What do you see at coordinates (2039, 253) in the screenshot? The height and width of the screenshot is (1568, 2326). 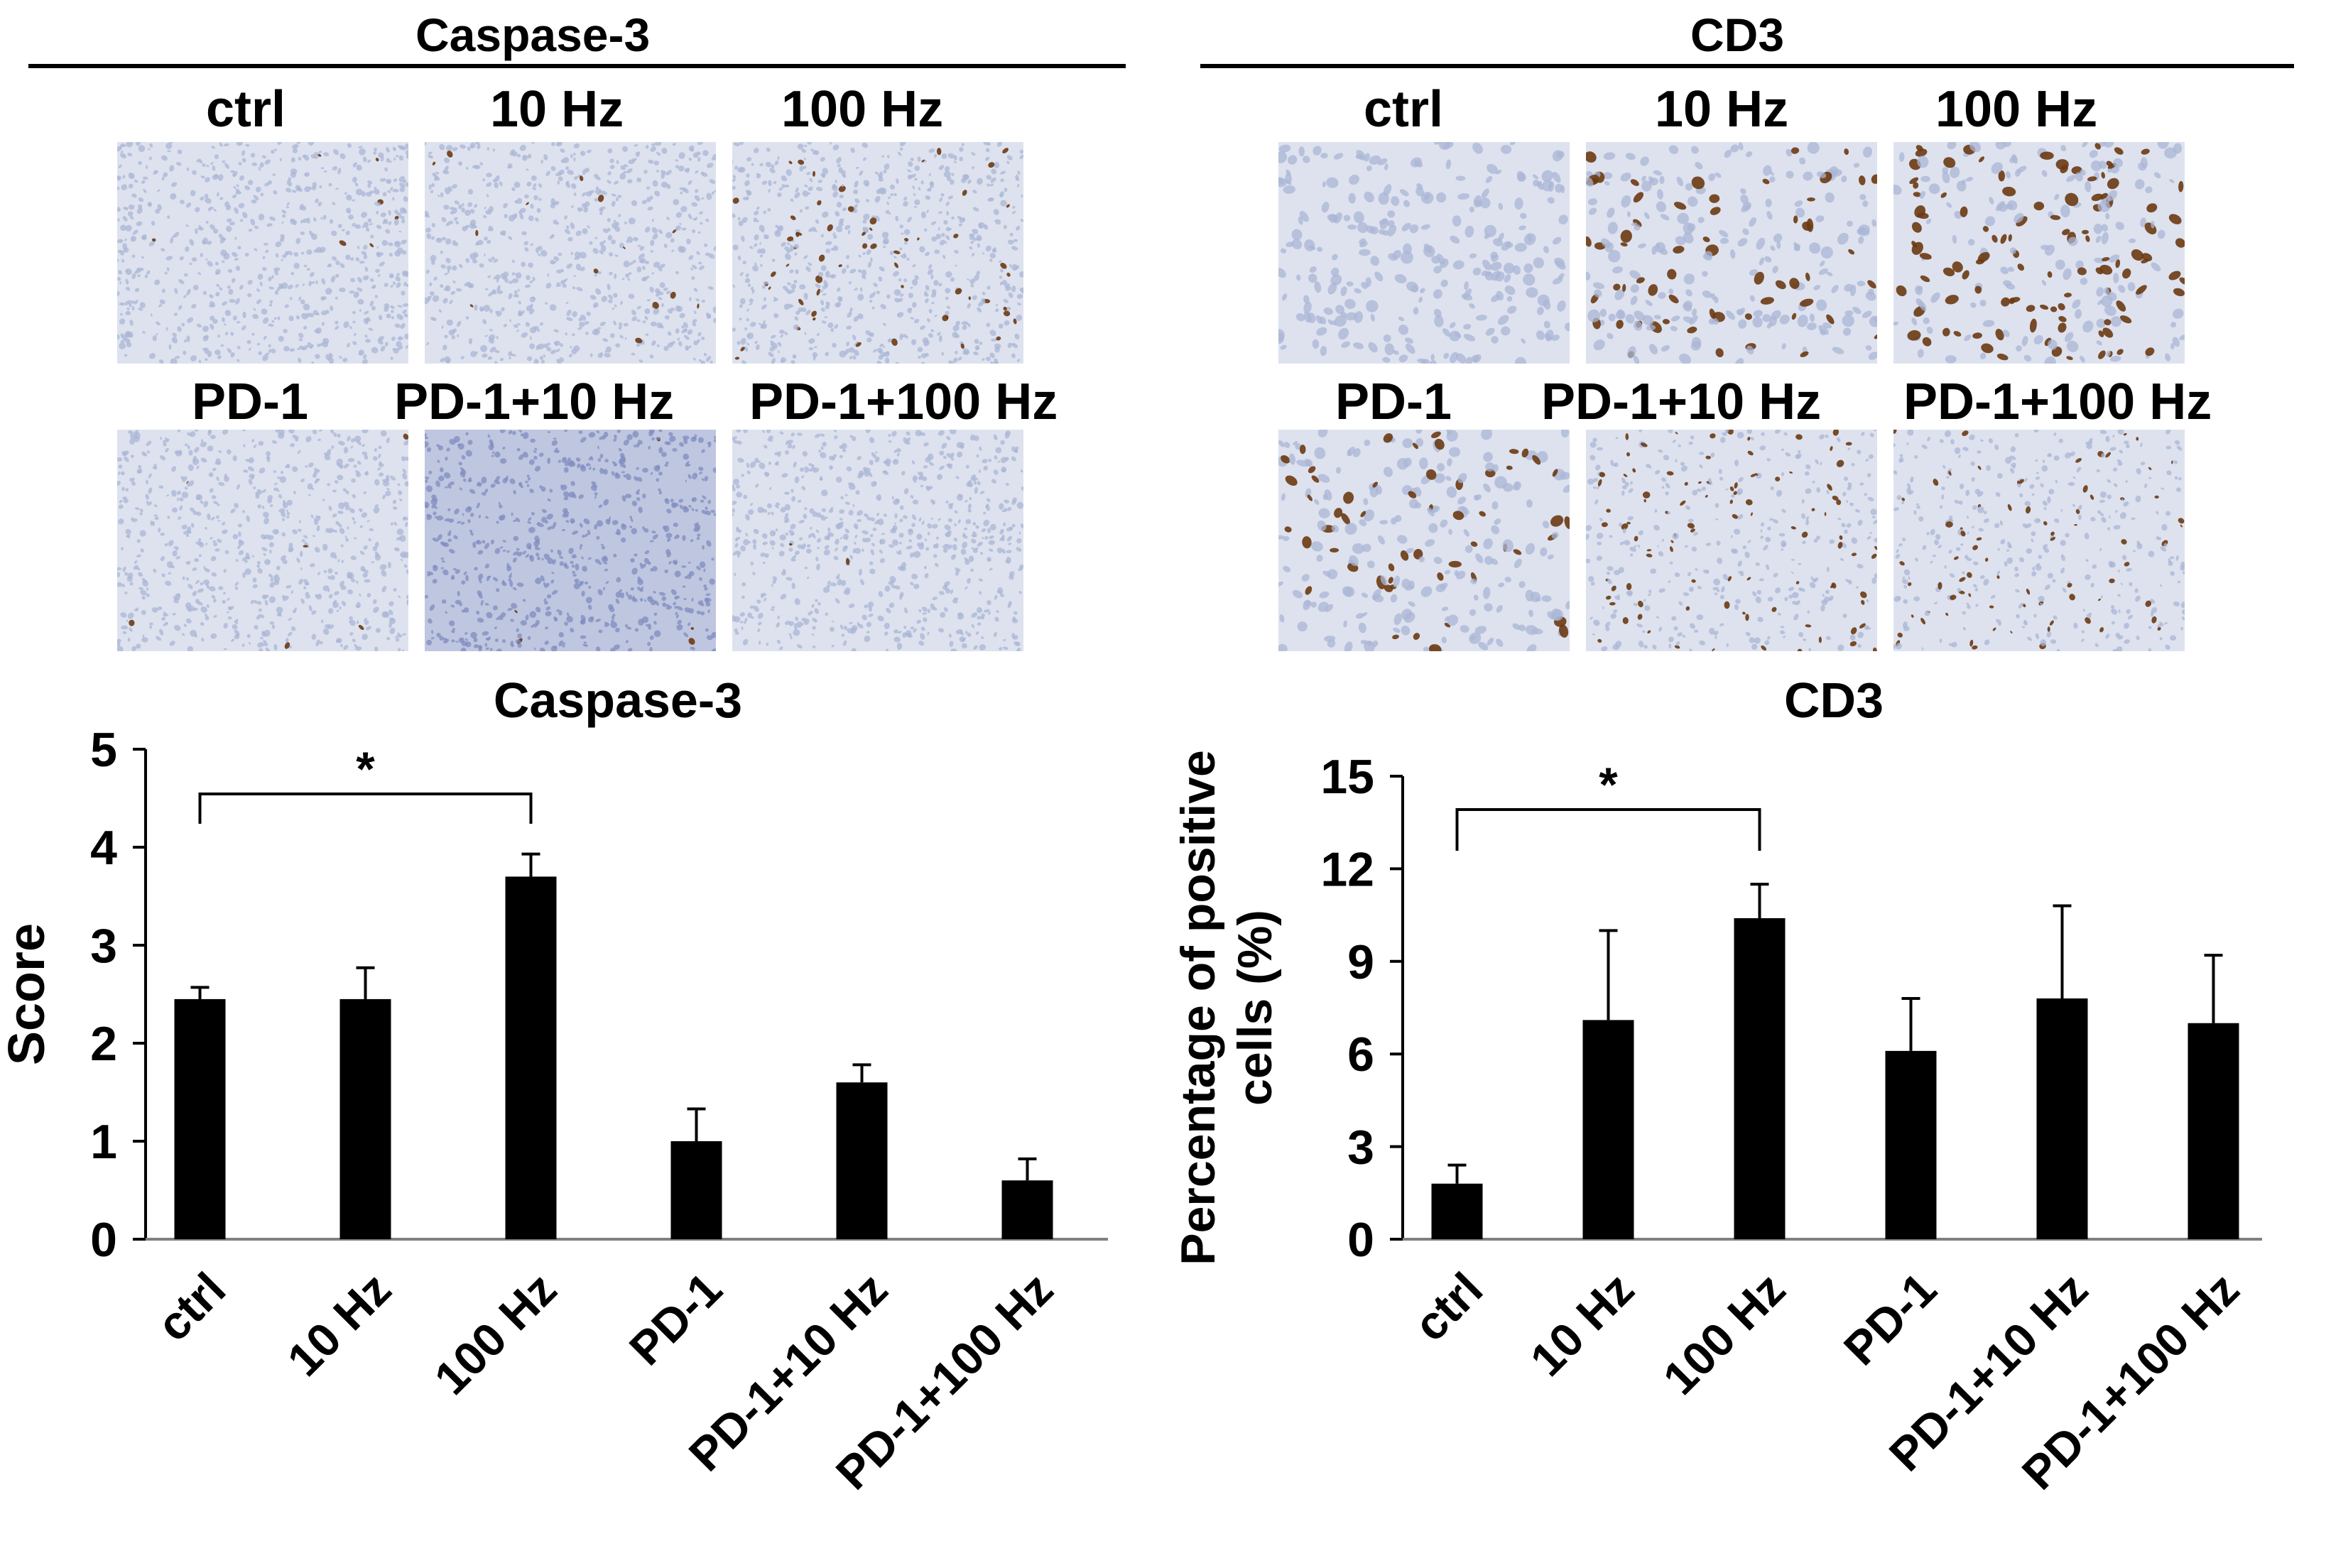 I see `micrograph-cd3-100hz` at bounding box center [2039, 253].